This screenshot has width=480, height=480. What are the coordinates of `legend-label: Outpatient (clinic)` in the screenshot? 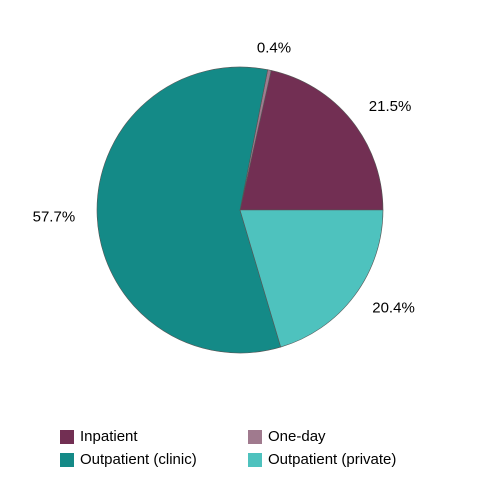 It's located at (138, 459).